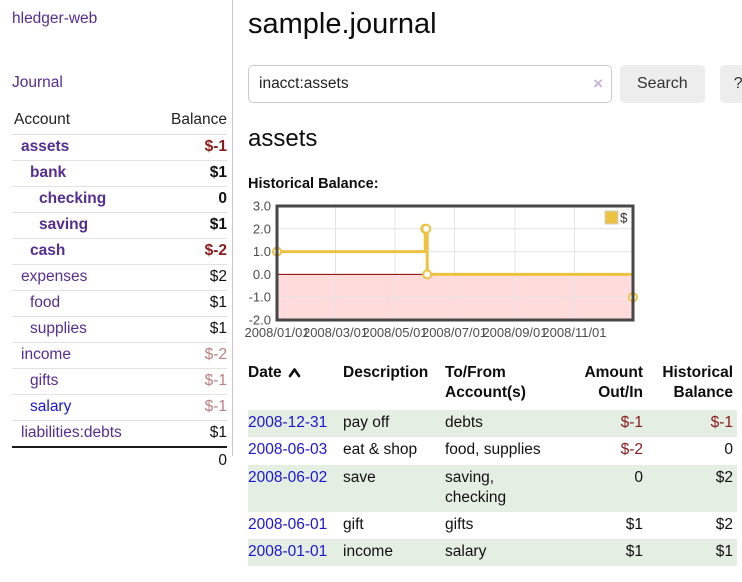 The image size is (742, 582). I want to click on x-tick-label: 2008/05/01, so click(394, 332).